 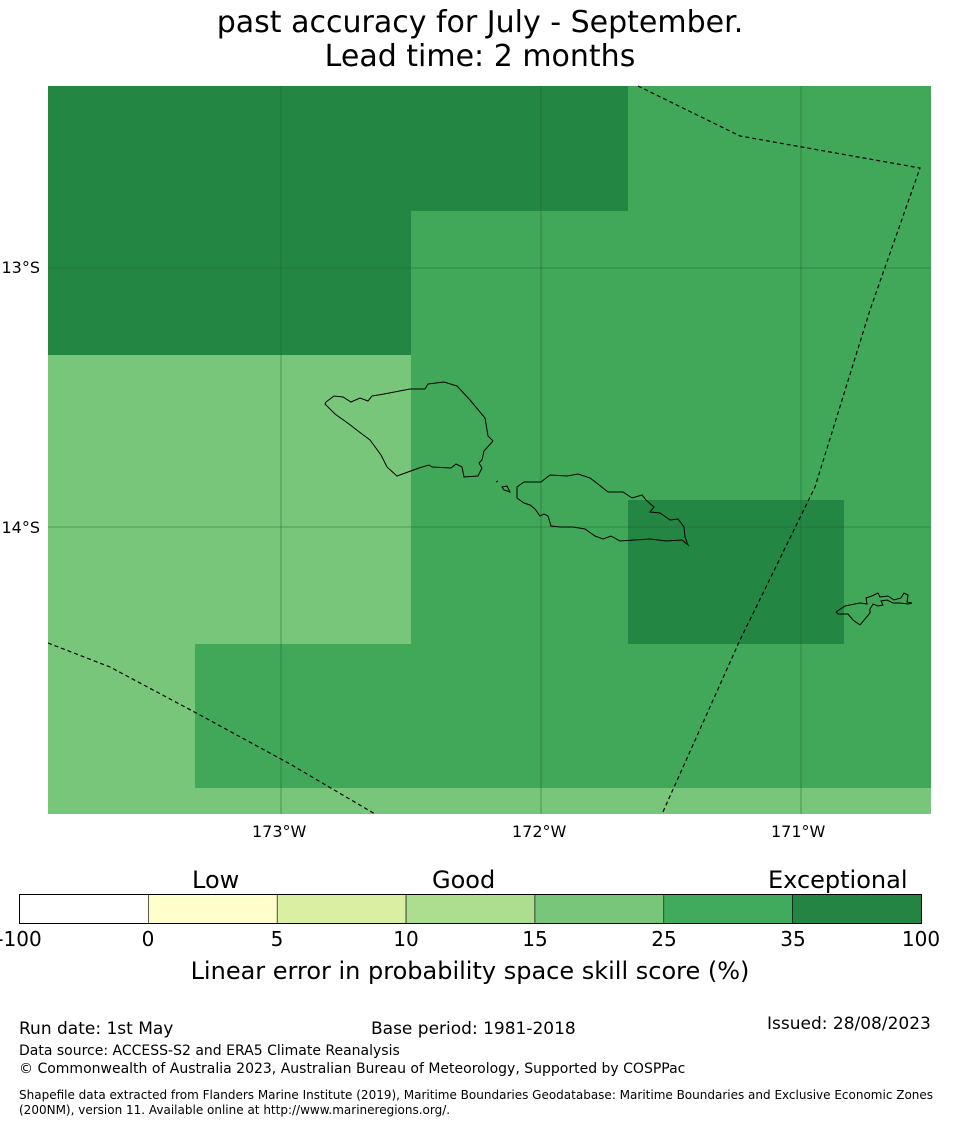 I want to click on lat-label-13s: 13°S, so click(x=20, y=267).